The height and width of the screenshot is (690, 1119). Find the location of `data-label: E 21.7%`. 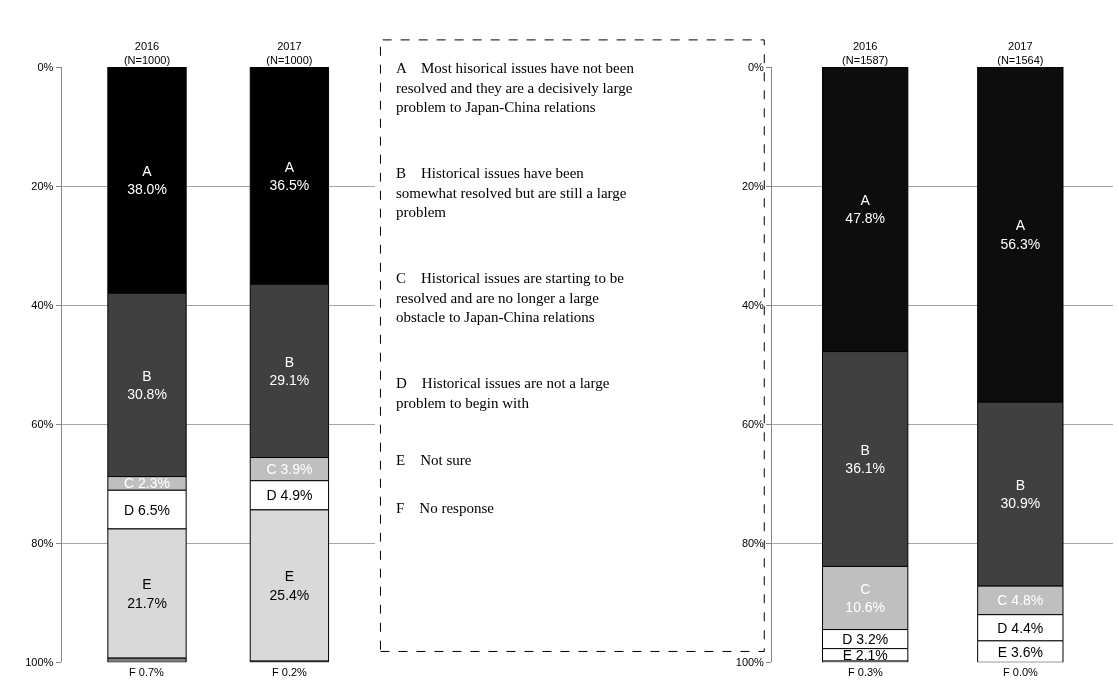

data-label: E 21.7% is located at coordinates (147, 593).